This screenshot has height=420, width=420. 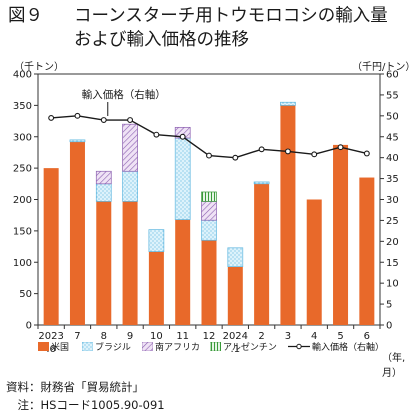 I want to click on legend-item-south-africa: 南アフリカ, so click(x=171, y=346).